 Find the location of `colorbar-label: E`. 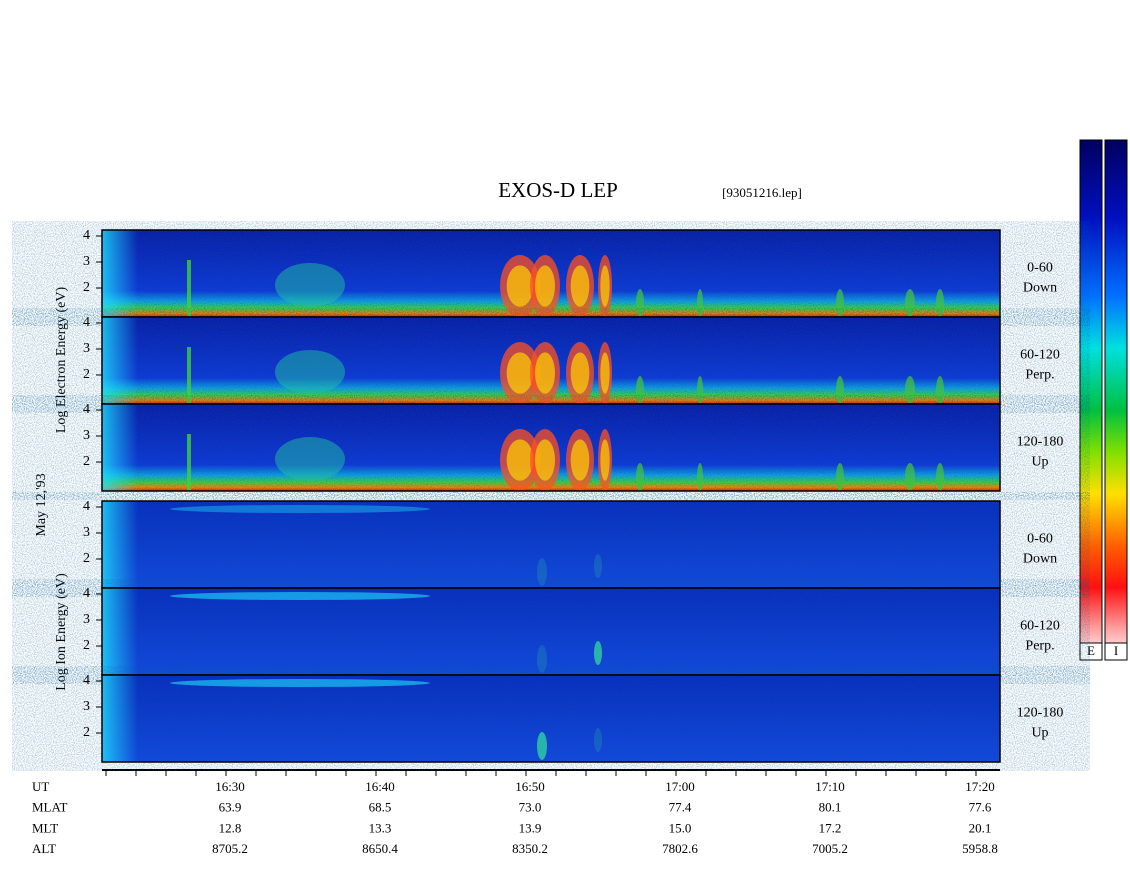

colorbar-label: E is located at coordinates (1091, 650).